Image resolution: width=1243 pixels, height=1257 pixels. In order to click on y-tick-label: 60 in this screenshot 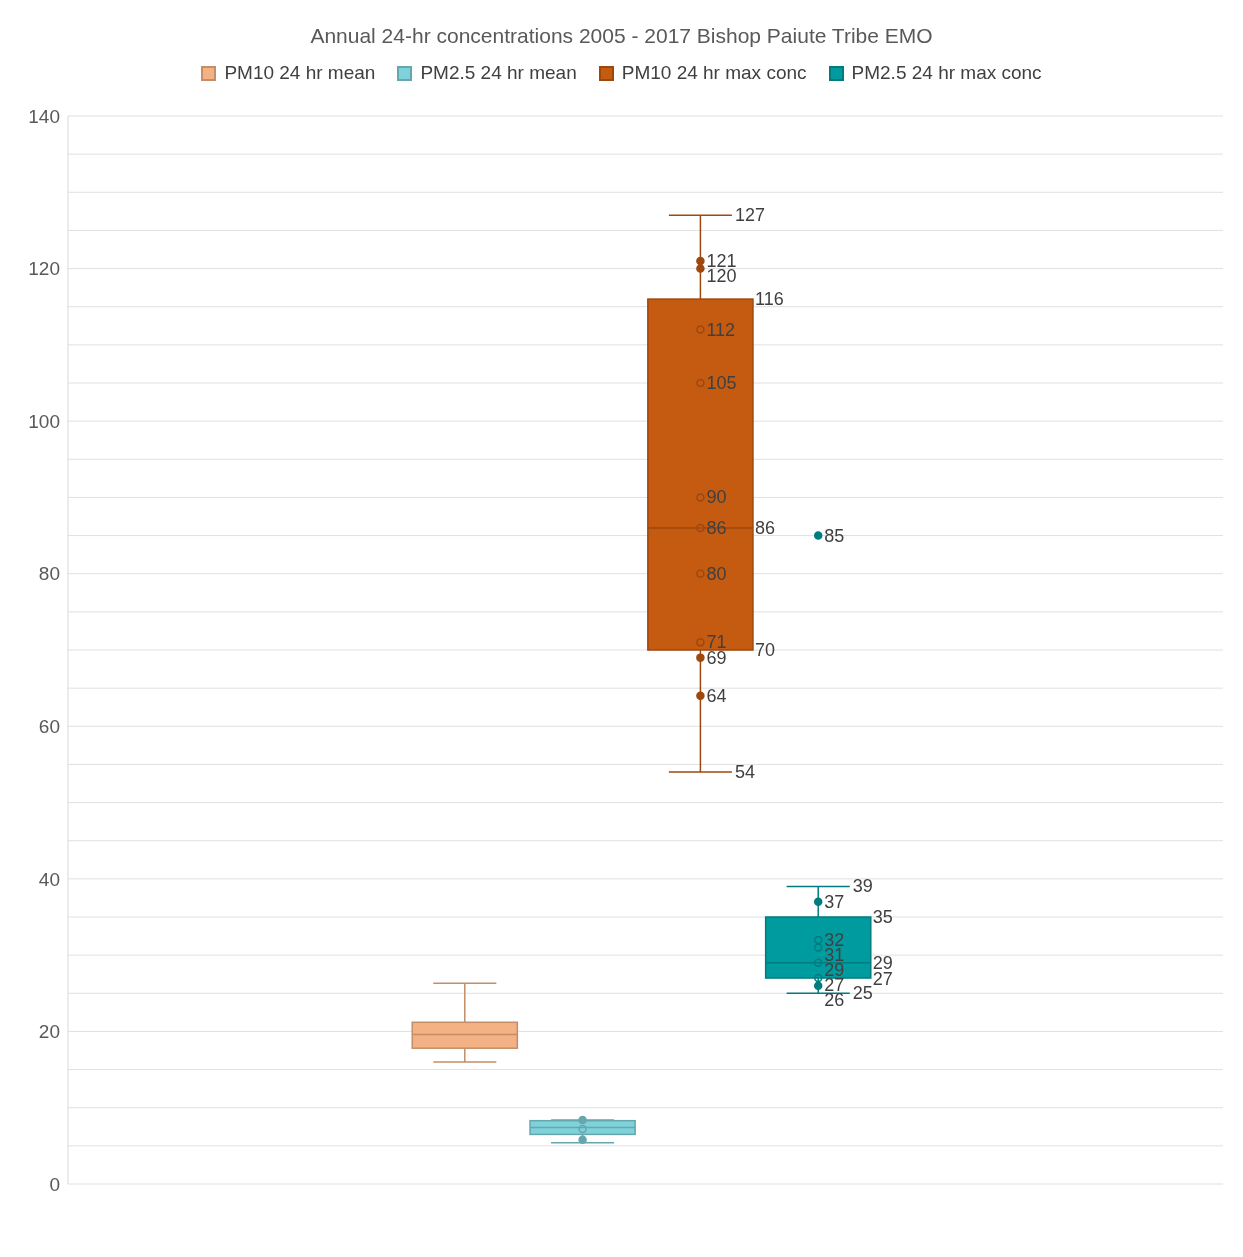, I will do `click(49, 727)`.